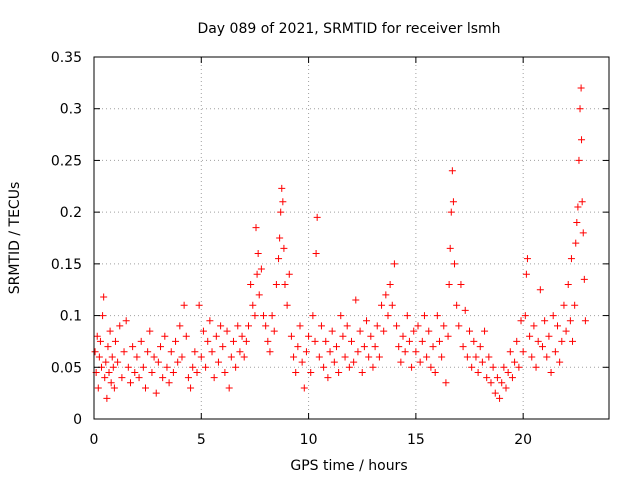 The width and height of the screenshot is (640, 480). Describe the element at coordinates (348, 466) in the screenshot. I see `x-axis-title: GPS time / hours` at that location.